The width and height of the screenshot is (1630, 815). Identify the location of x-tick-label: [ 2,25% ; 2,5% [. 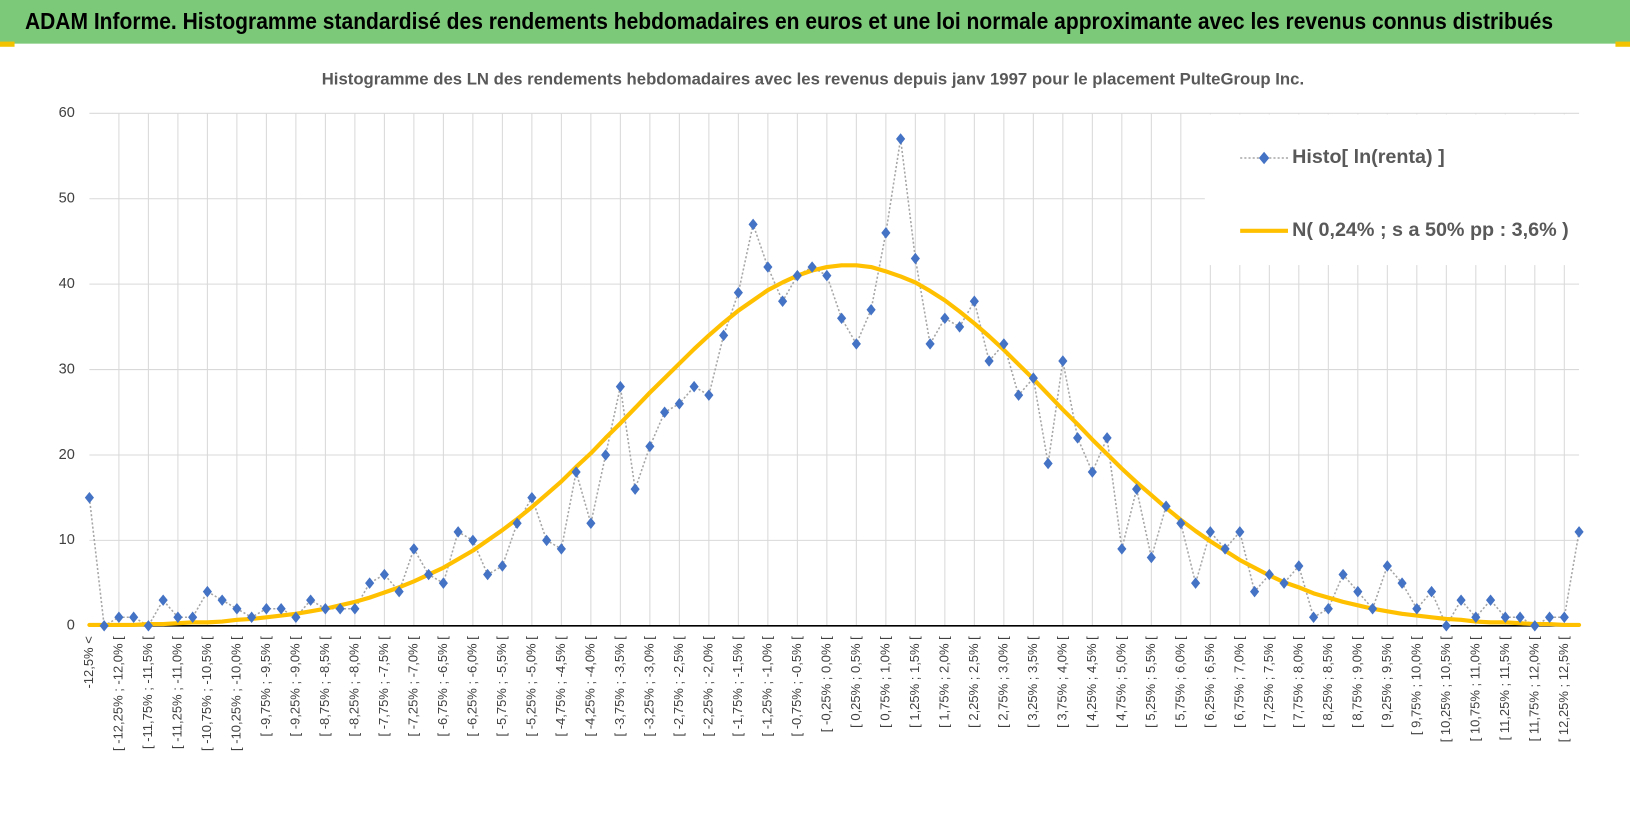
(973, 682).